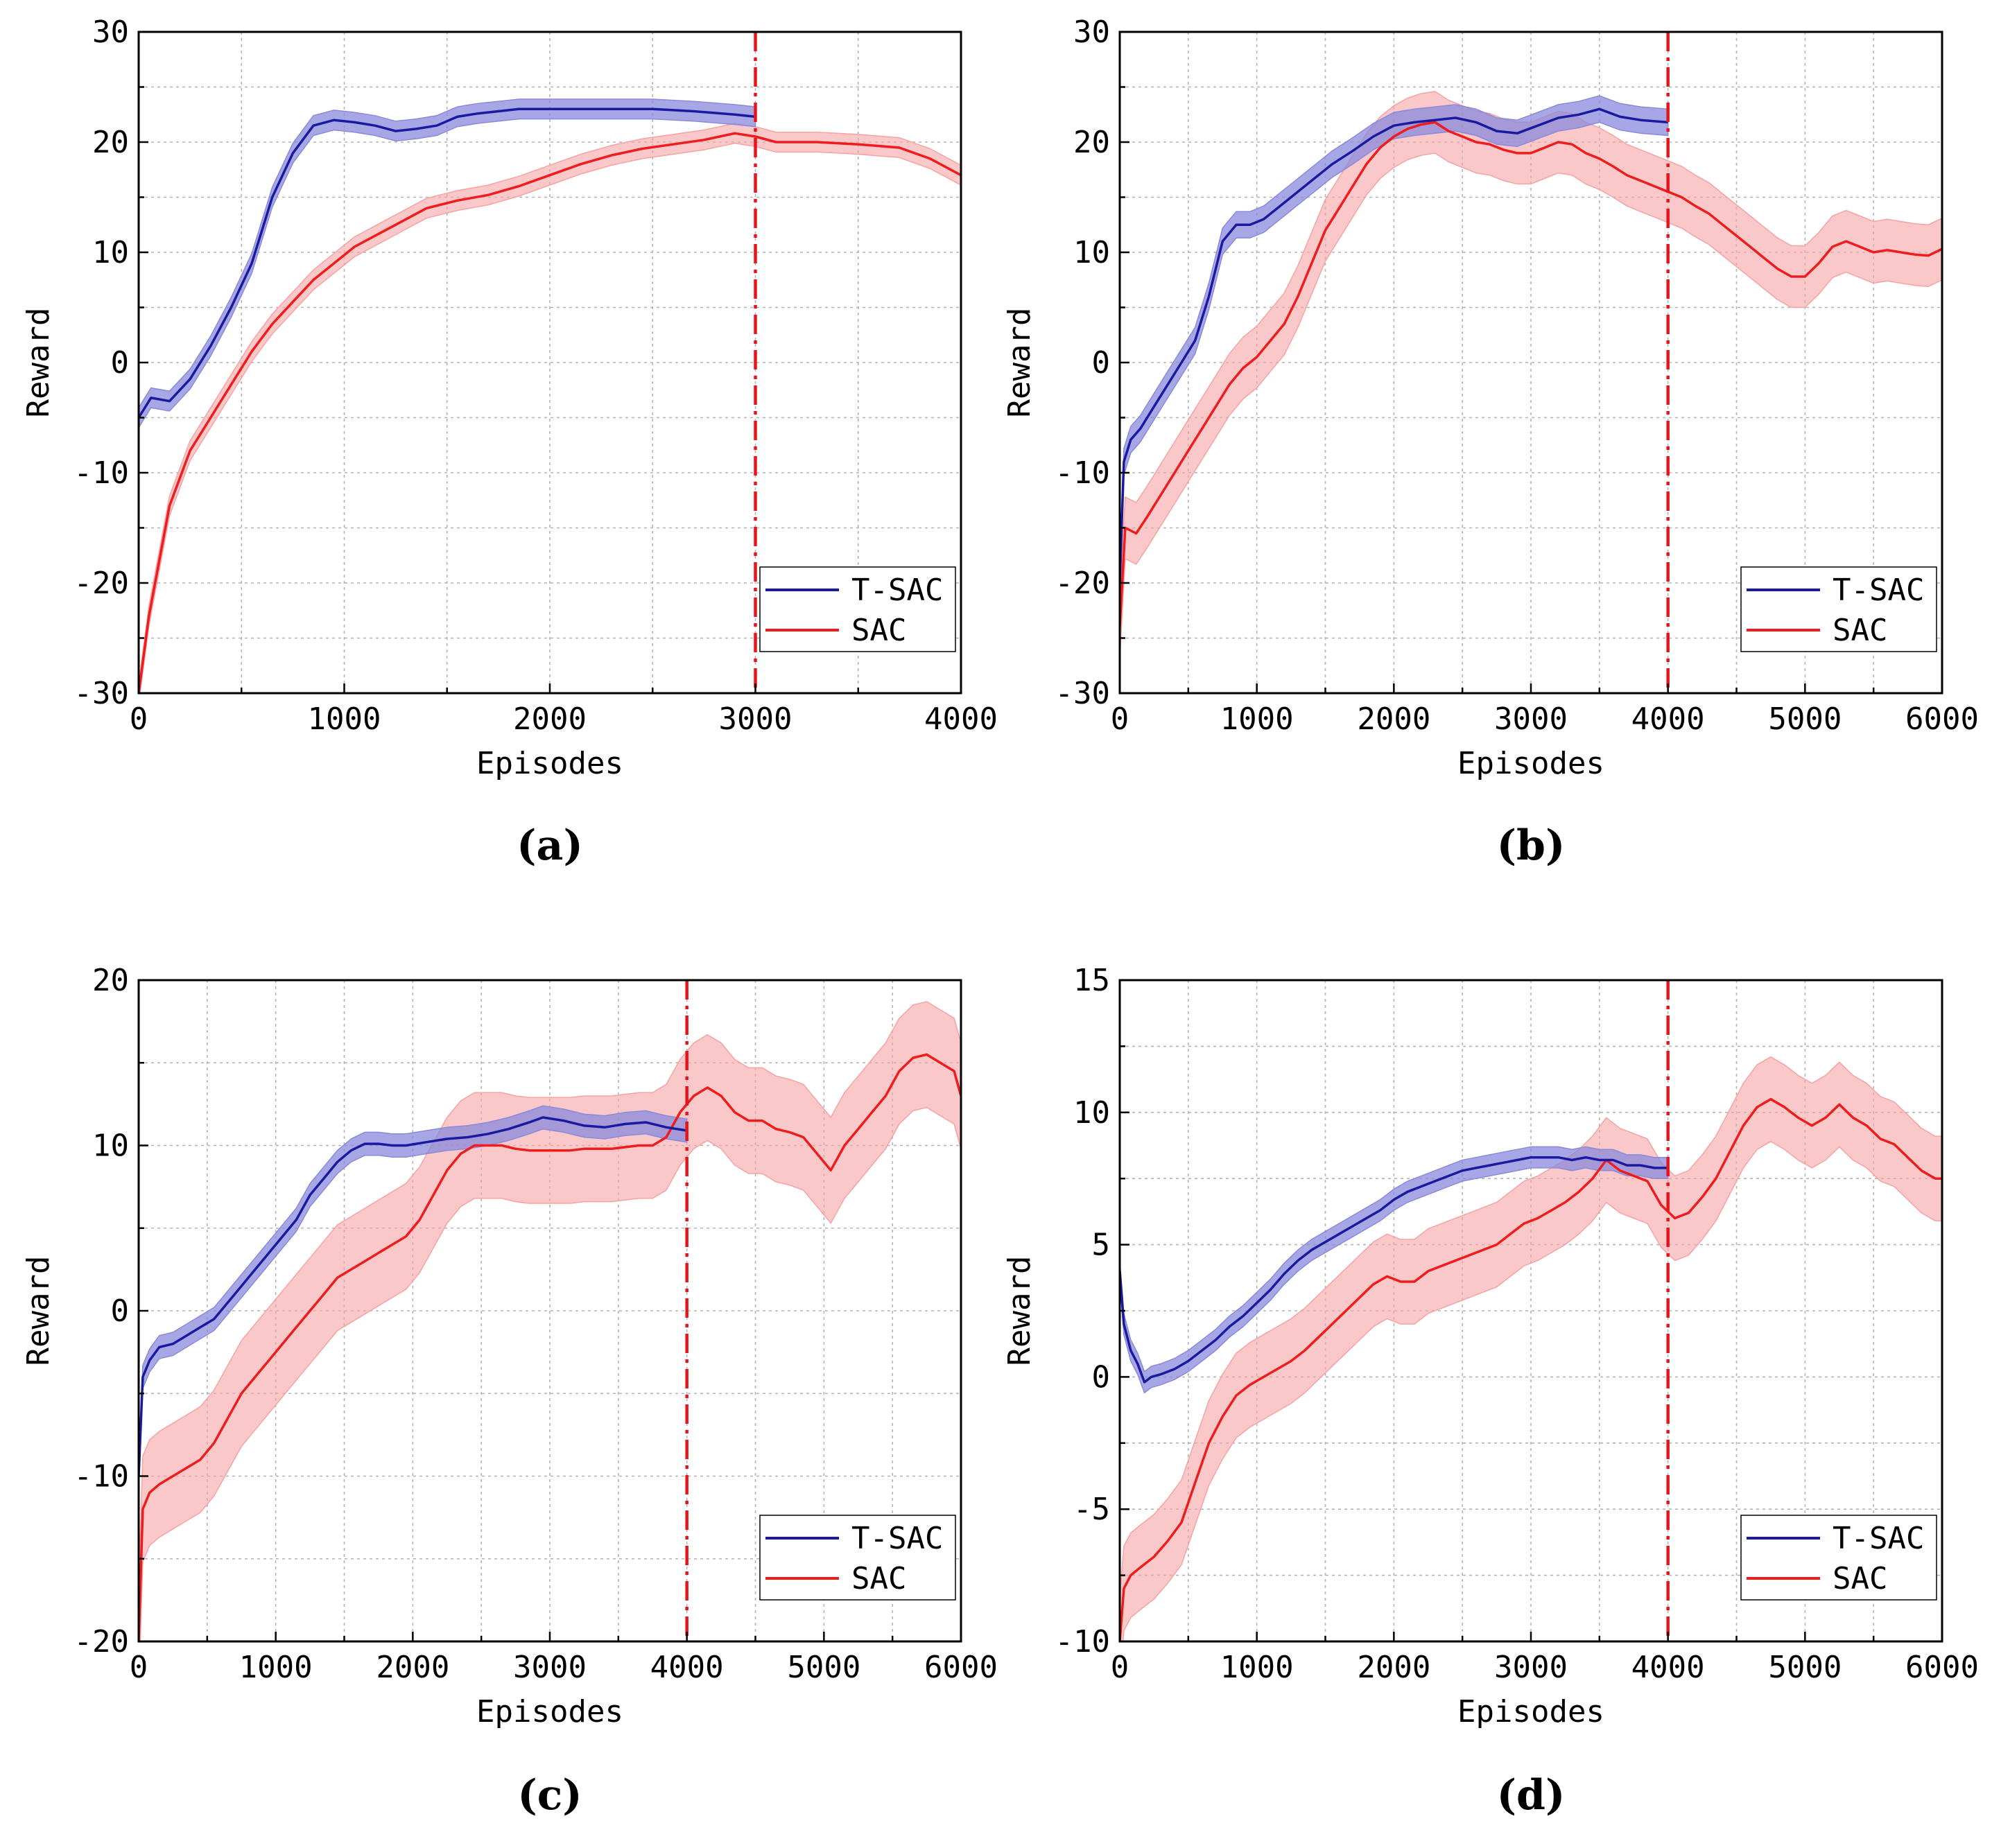  What do you see at coordinates (1531, 1796) in the screenshot?
I see `panel-label: (d)` at bounding box center [1531, 1796].